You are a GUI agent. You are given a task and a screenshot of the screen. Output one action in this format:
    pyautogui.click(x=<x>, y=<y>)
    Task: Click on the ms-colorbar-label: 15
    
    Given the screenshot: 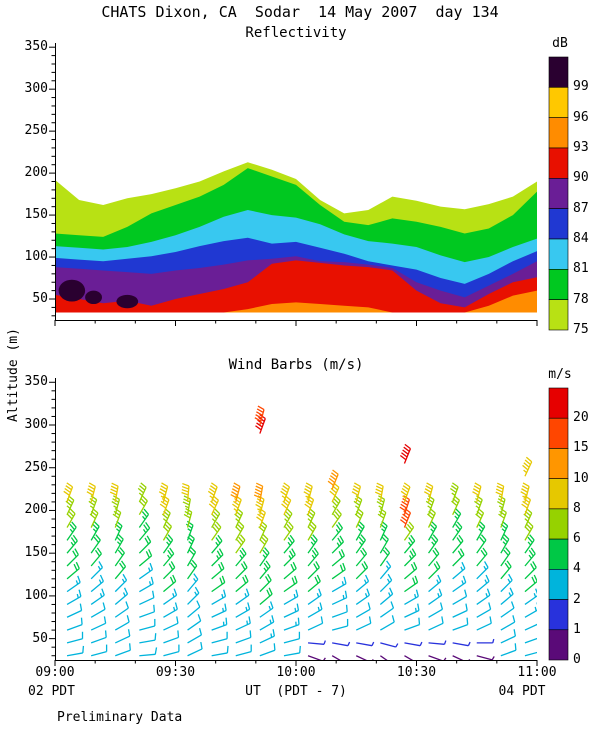 What is the action you would take?
    pyautogui.click(x=581, y=448)
    